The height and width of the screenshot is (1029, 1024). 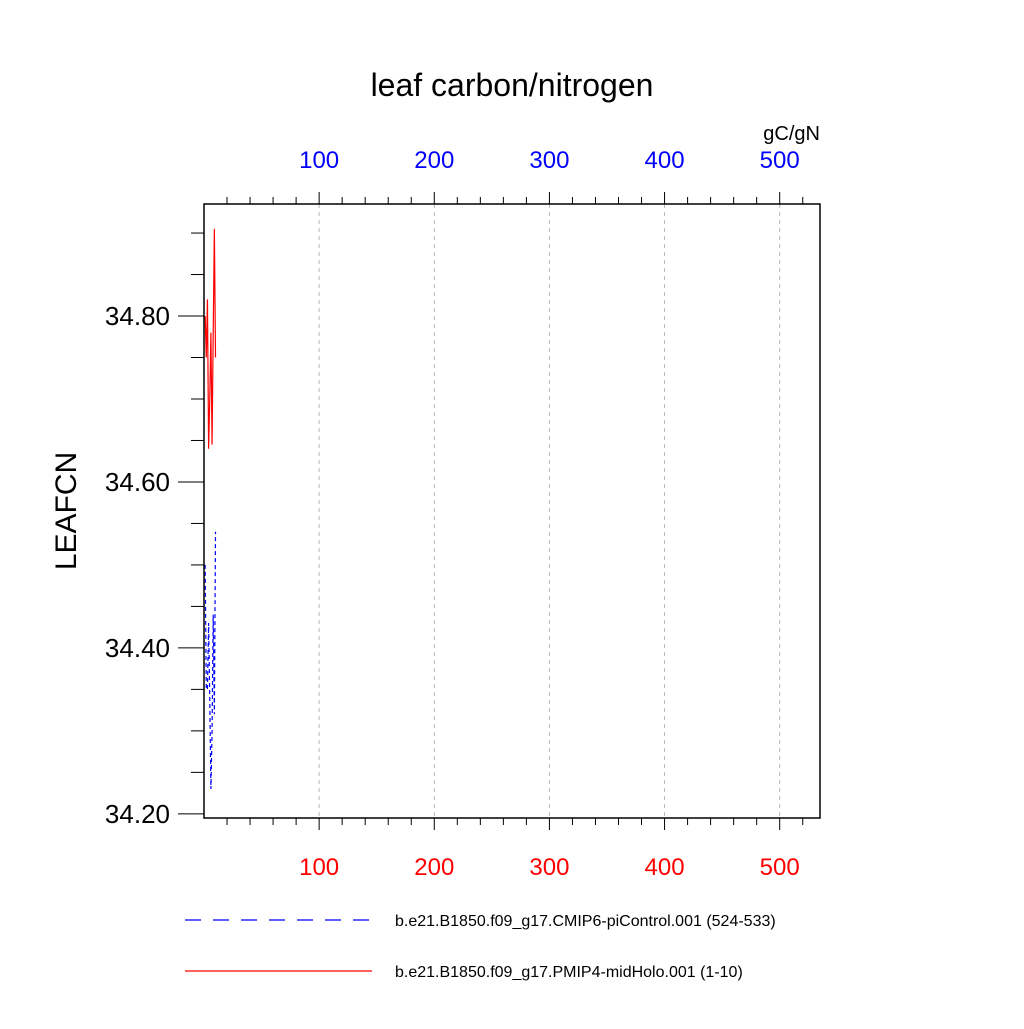 What do you see at coordinates (791, 134) in the screenshot?
I see `units-label: gC/gN` at bounding box center [791, 134].